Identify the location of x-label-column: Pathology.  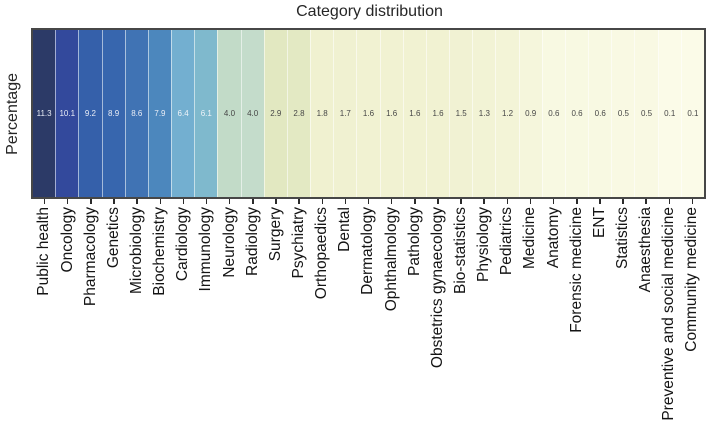
(414, 241).